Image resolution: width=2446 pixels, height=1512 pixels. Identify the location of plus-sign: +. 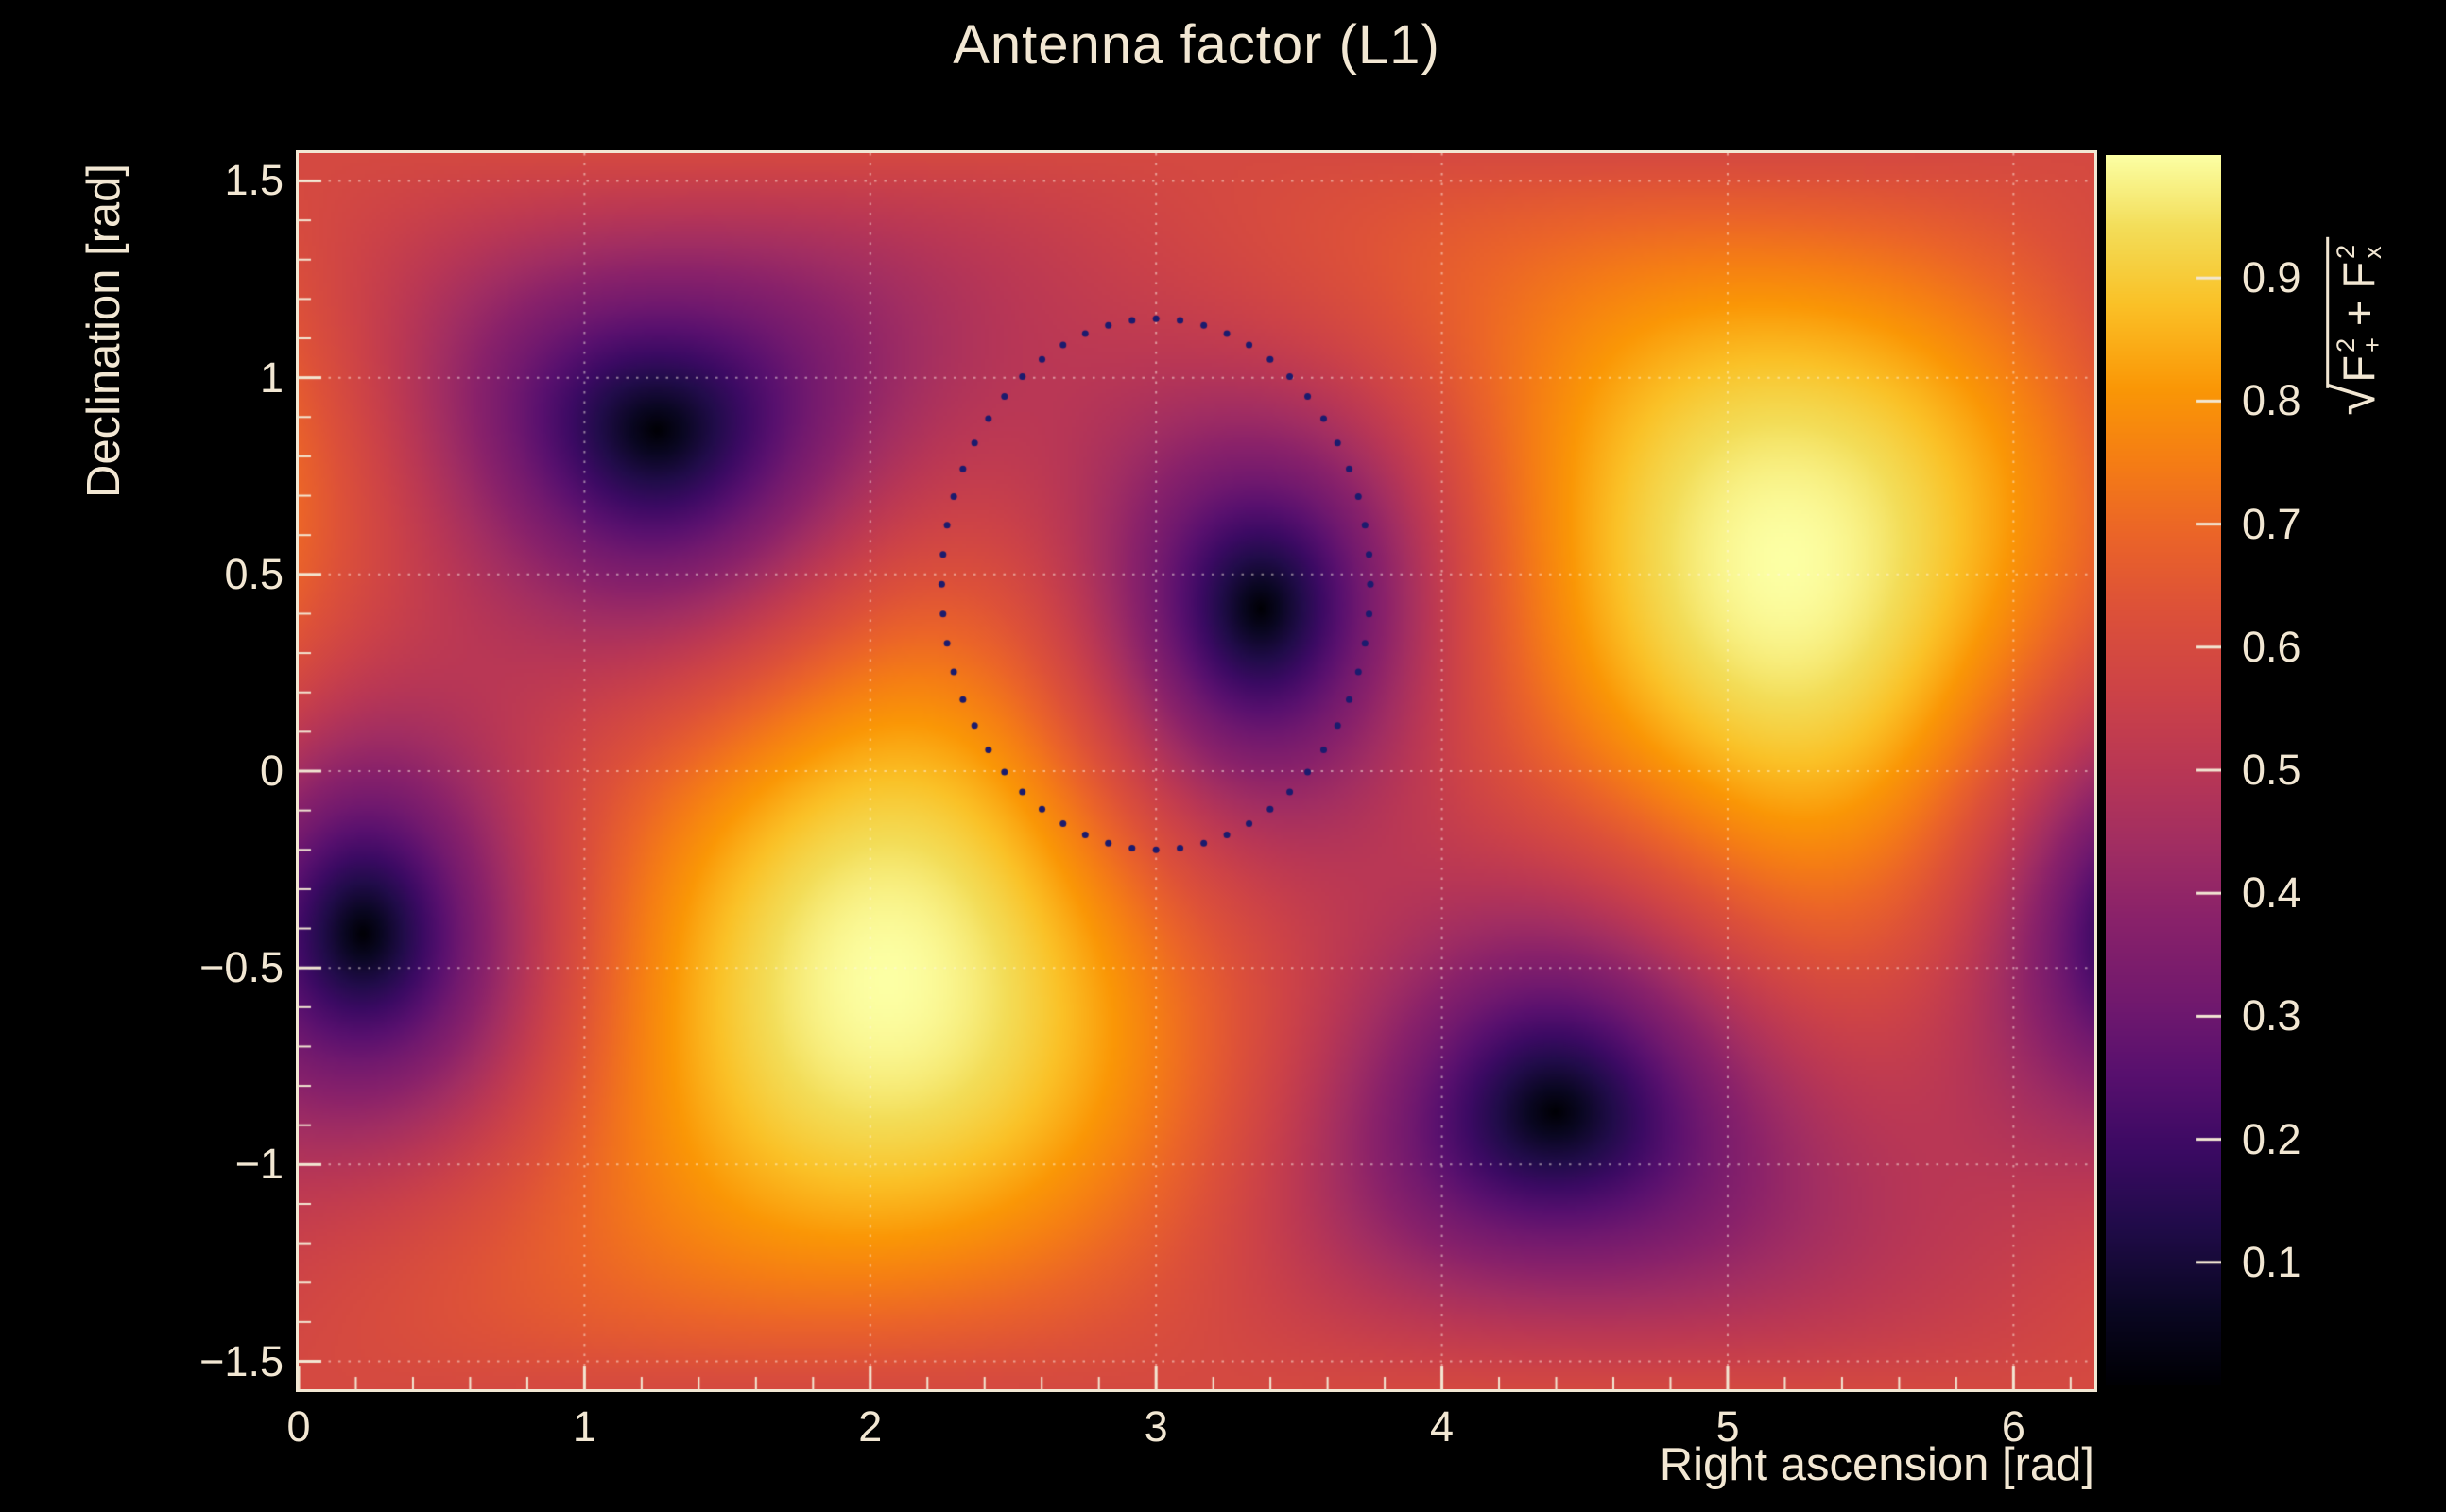
(2359, 313).